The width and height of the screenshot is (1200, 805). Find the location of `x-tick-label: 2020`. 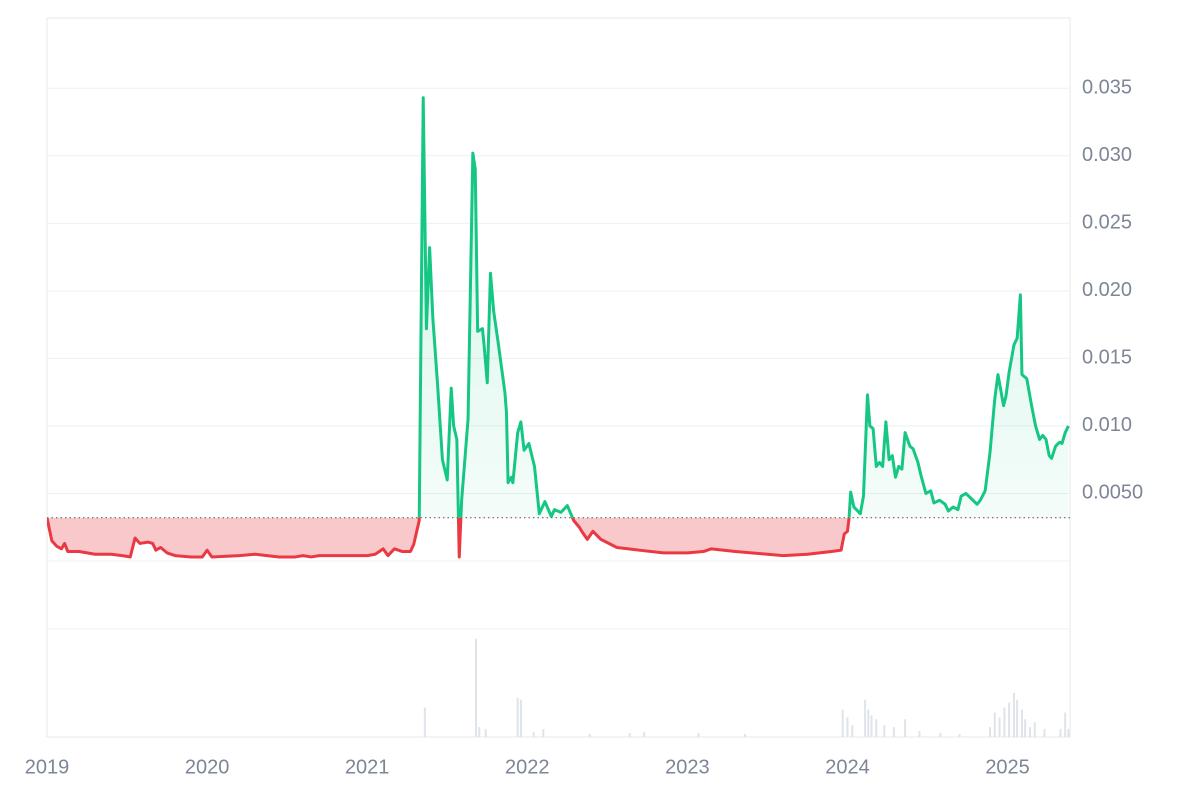

x-tick-label: 2020 is located at coordinates (207, 767).